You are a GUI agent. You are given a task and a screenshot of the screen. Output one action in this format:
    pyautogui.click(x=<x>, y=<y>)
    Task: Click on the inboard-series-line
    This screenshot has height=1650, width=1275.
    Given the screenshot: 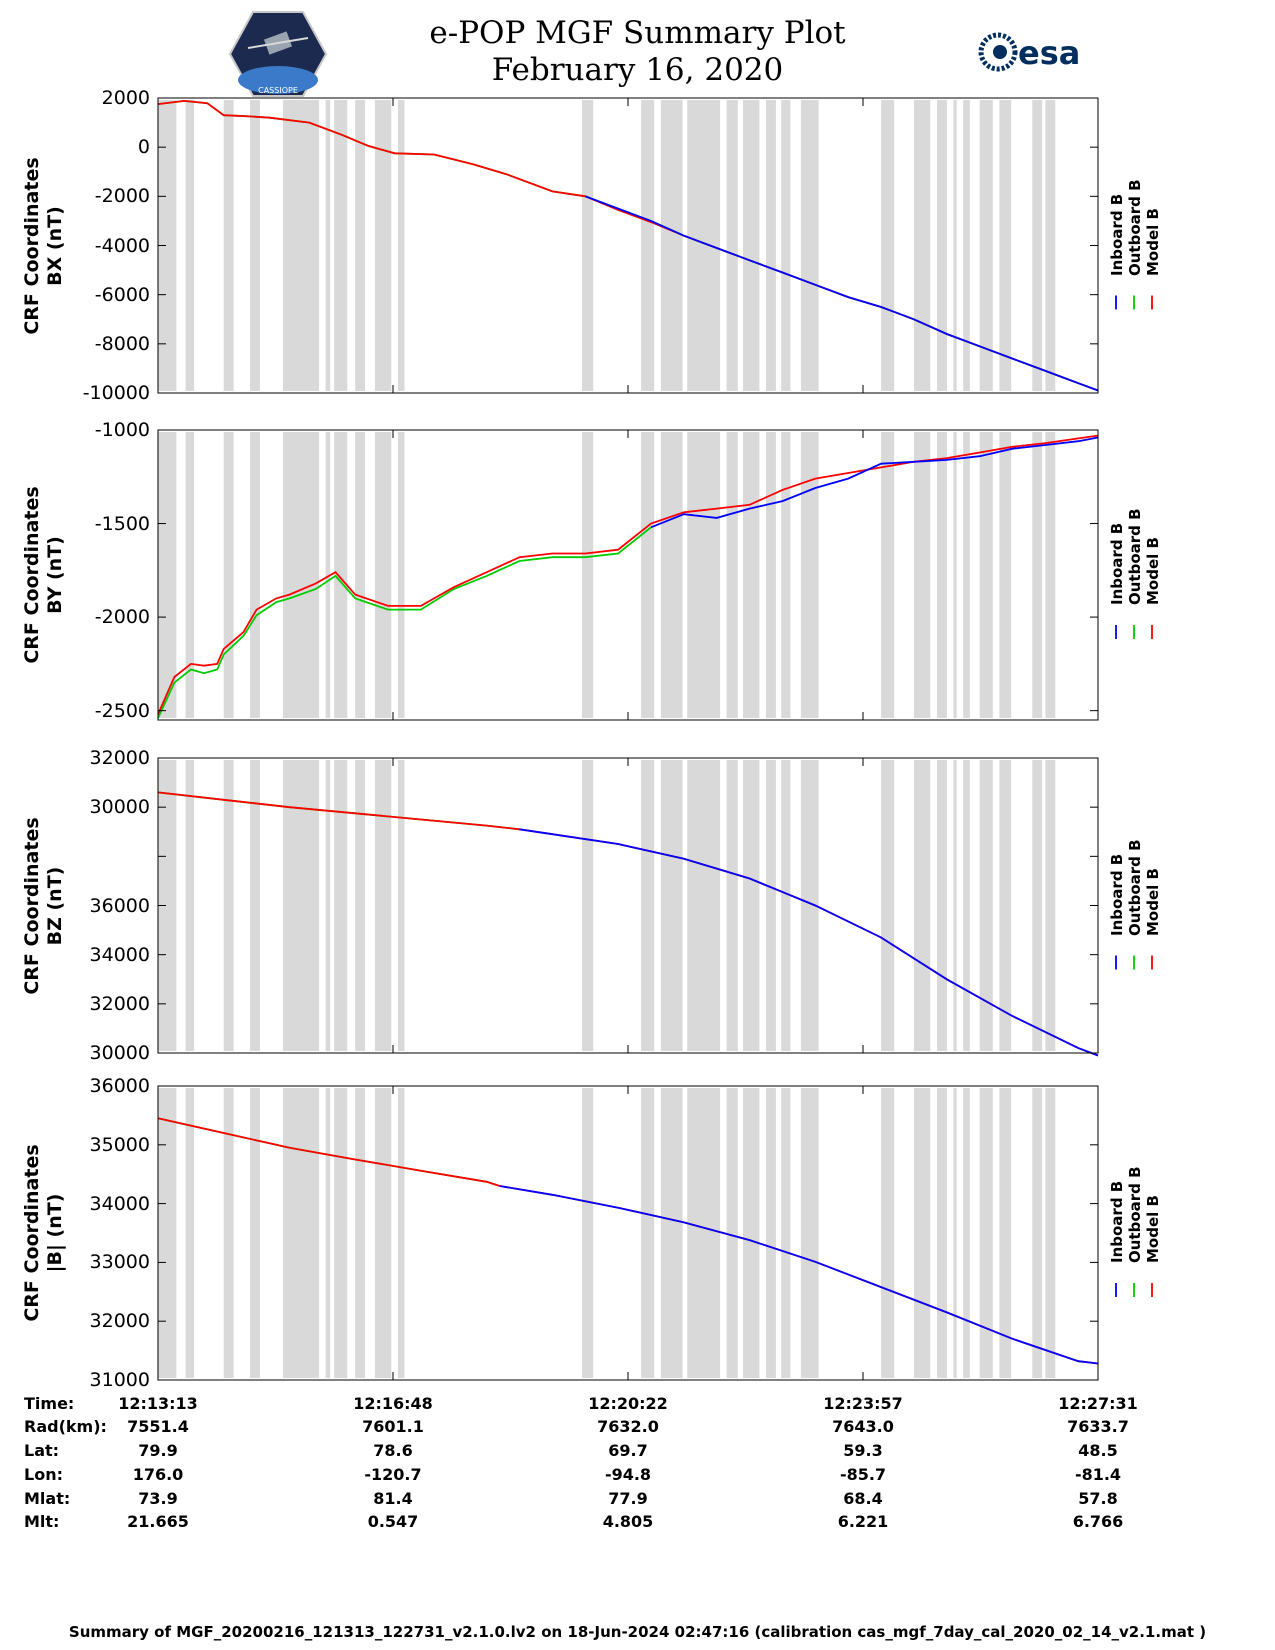 What is the action you would take?
    pyautogui.click(x=809, y=942)
    